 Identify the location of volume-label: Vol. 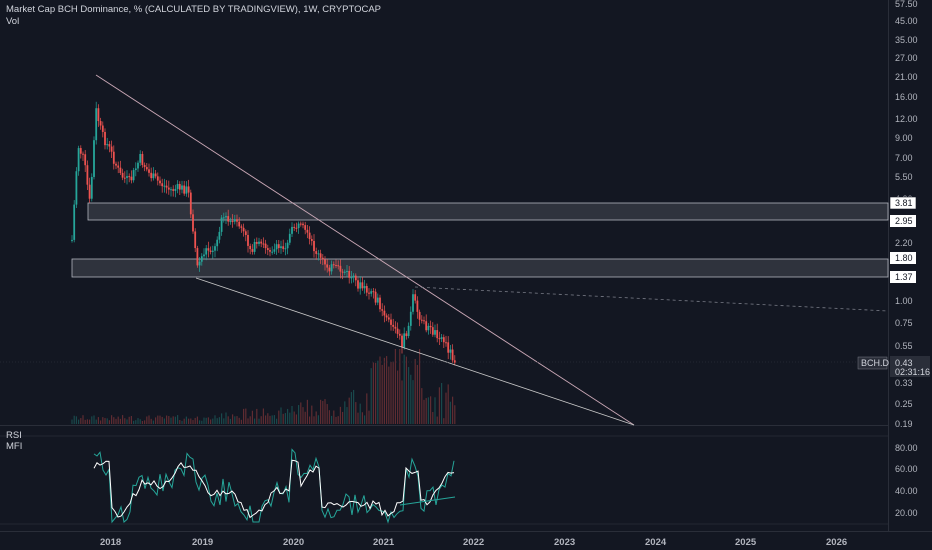
(13, 21).